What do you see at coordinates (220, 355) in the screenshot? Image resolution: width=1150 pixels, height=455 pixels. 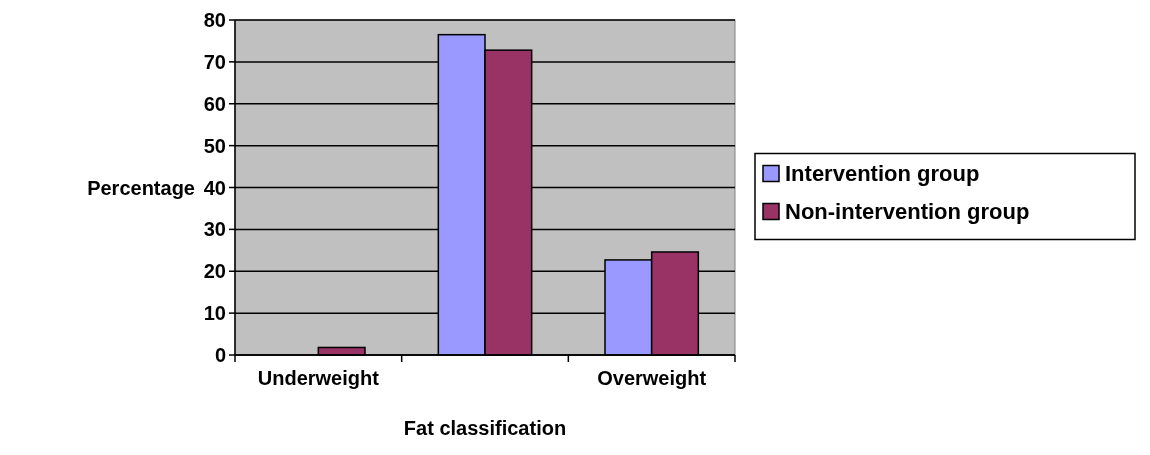 I see `y-tick-label: 0` at bounding box center [220, 355].